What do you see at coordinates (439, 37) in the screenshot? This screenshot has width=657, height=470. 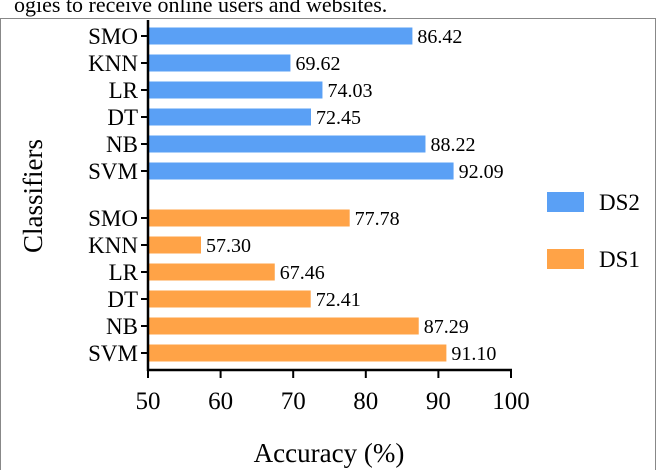 I see `data-label-ds2-smo: 86.42` at bounding box center [439, 37].